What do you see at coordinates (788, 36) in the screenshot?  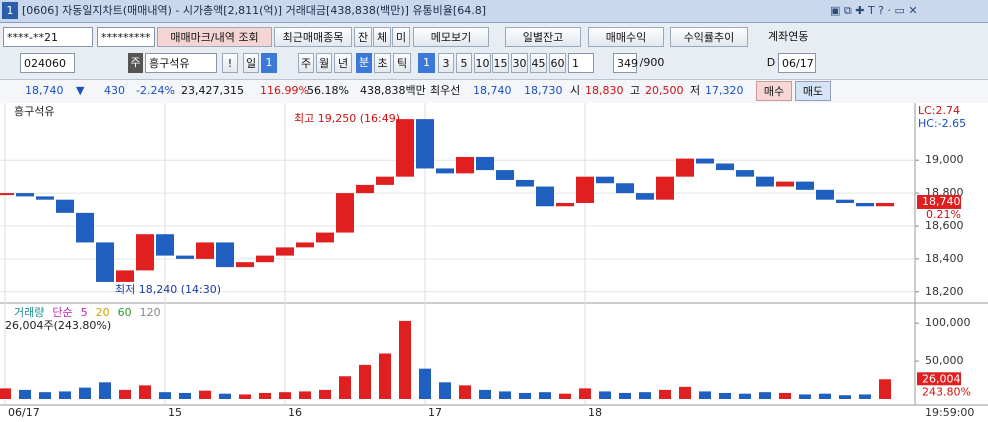 I see `toolbar-button: 계좌연동` at bounding box center [788, 36].